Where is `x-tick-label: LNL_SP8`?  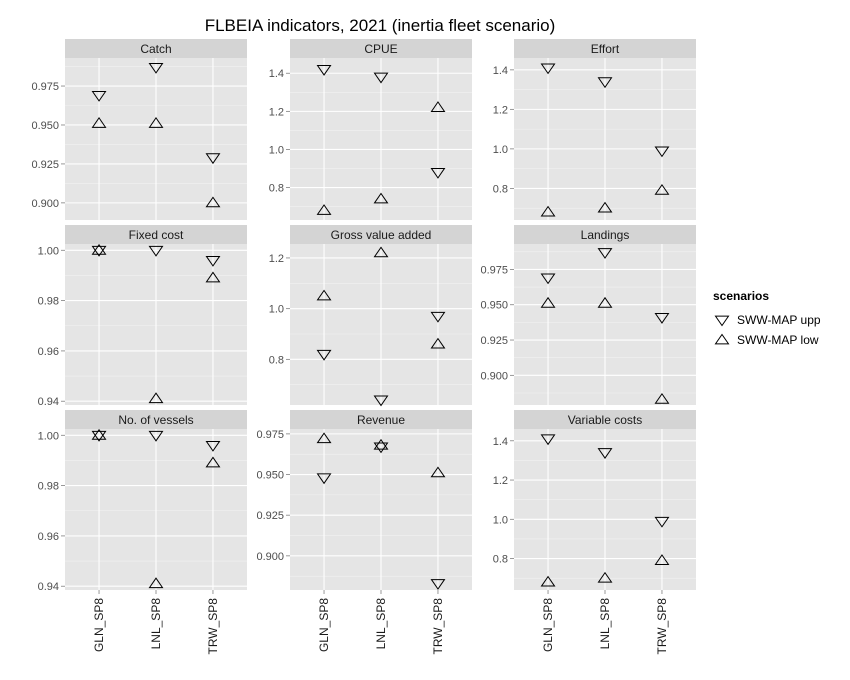 x-tick-label: LNL_SP8 is located at coordinates (381, 624).